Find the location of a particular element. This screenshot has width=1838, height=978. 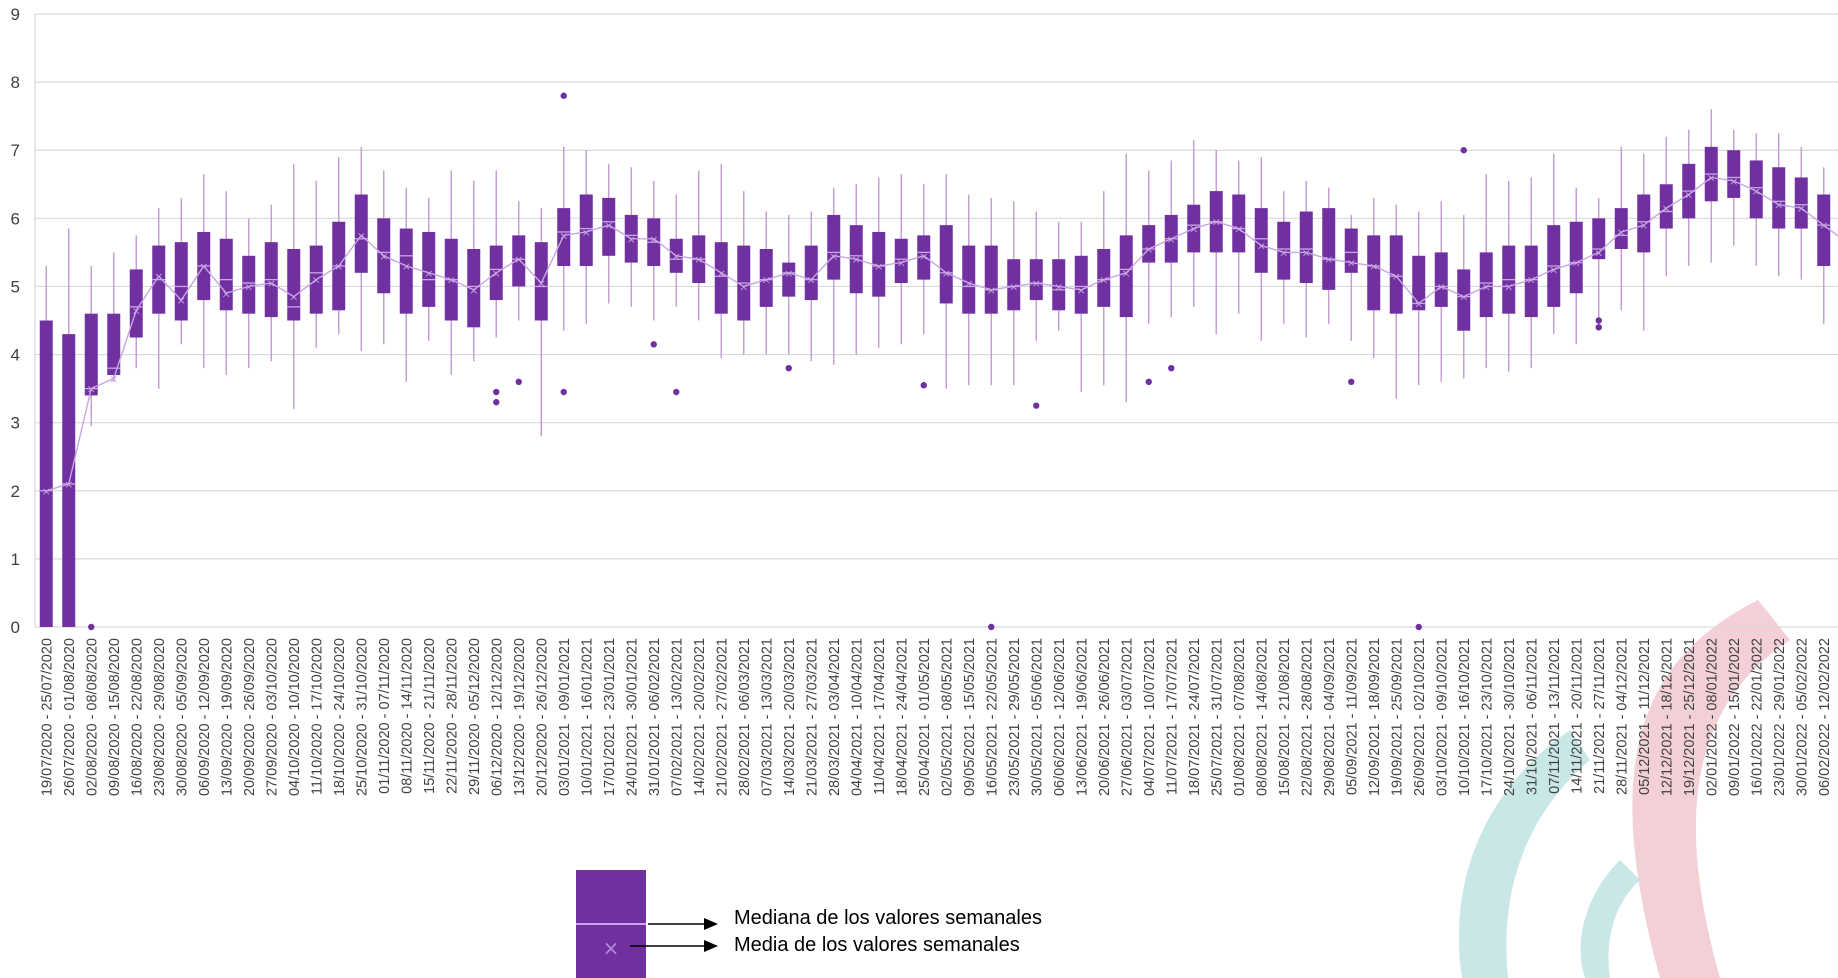

legend-mean-label: Media de los valores semanales is located at coordinates (877, 945).